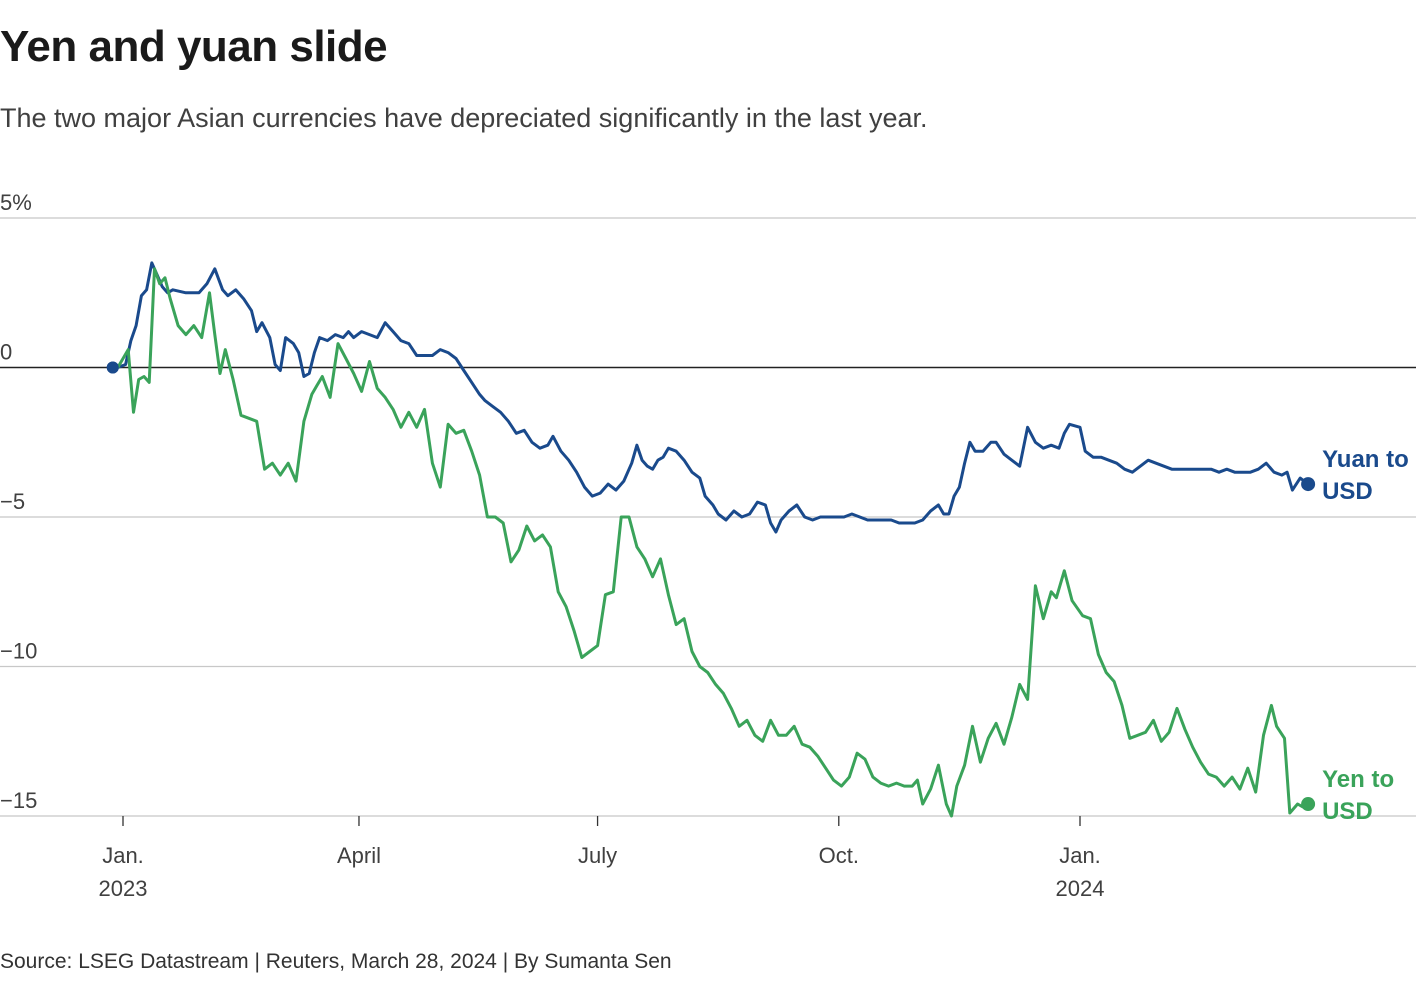  I want to click on x-tick-label: July, so click(597, 855).